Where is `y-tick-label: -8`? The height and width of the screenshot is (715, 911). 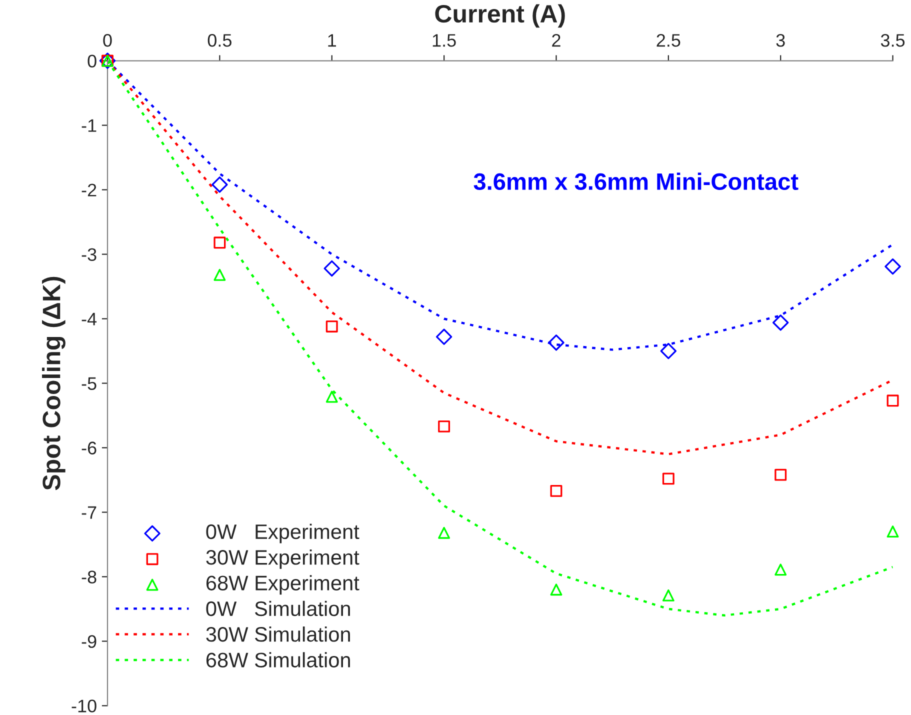
y-tick-label: -8 is located at coordinates (89, 577).